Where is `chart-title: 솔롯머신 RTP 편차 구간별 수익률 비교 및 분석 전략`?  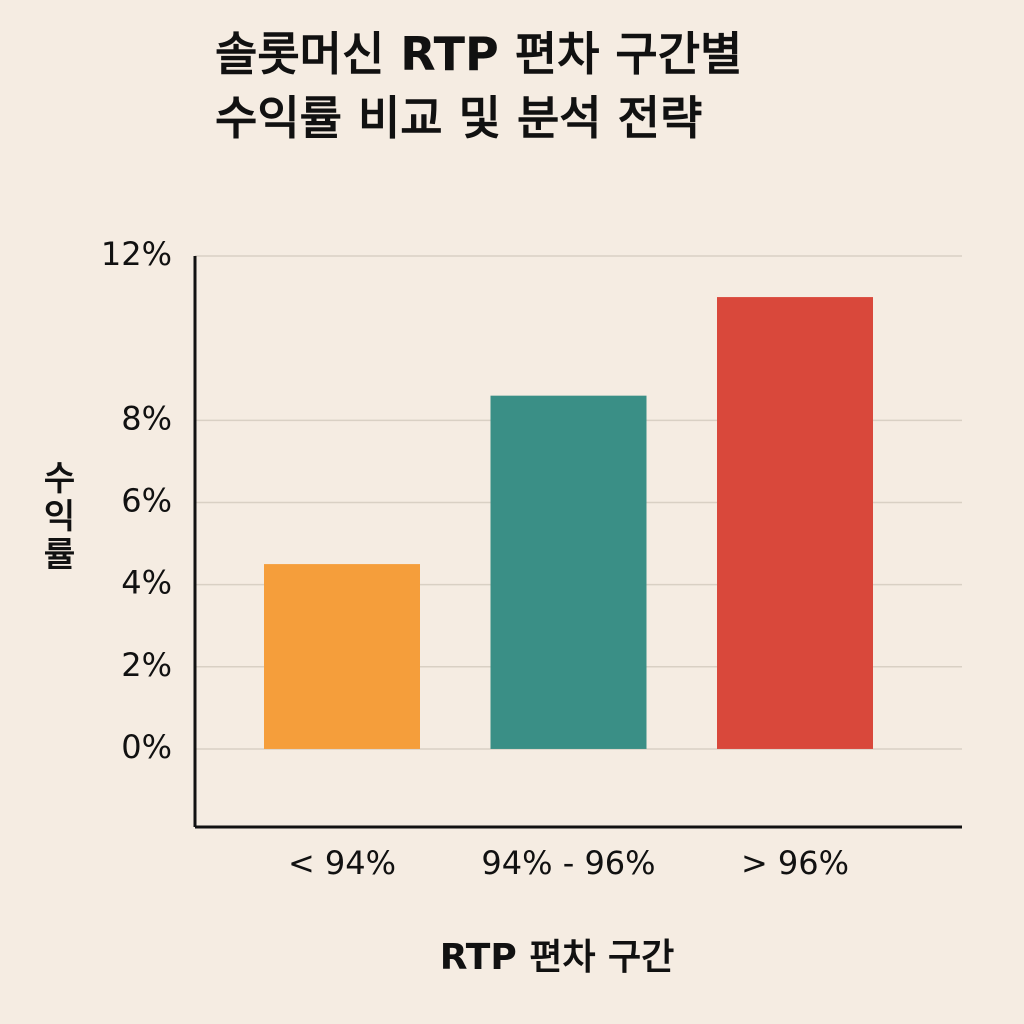 chart-title: 솔롯머신 RTP 편차 구간별 수익률 비교 및 분석 전략 is located at coordinates (478, 86).